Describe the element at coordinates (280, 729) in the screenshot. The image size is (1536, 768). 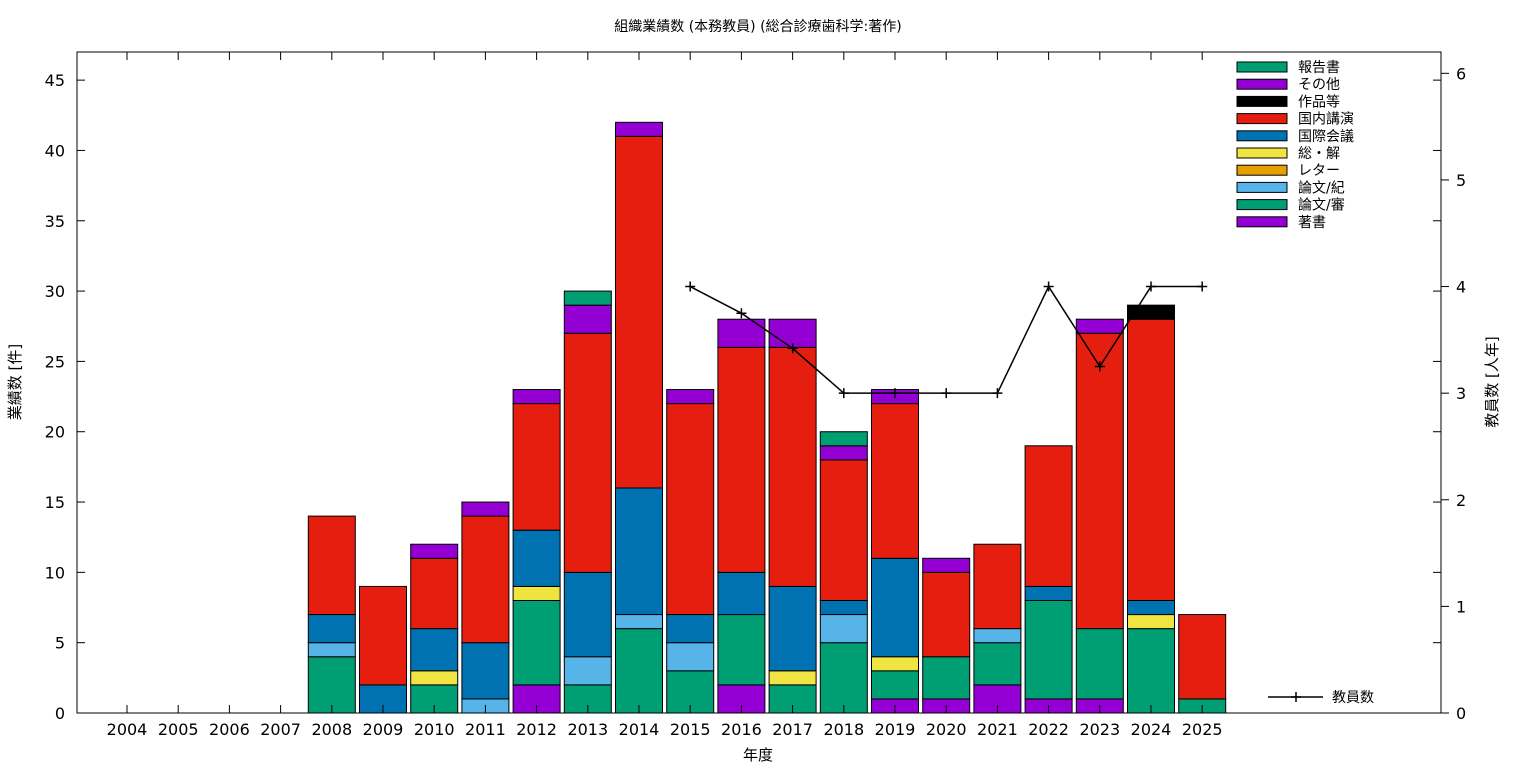
I see `x-tick-label: 2007` at that location.